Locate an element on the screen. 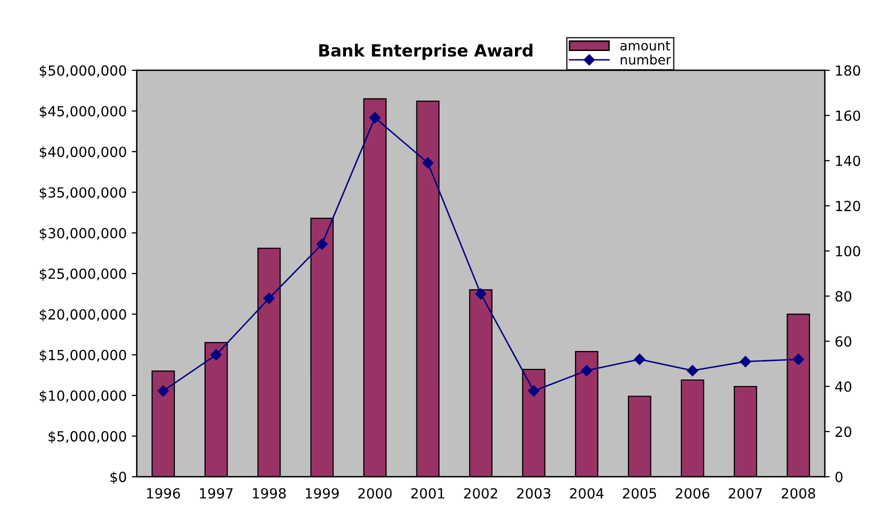 Image resolution: width=871 pixels, height=521 pixels. y2-tick-label: 180 is located at coordinates (848, 70).